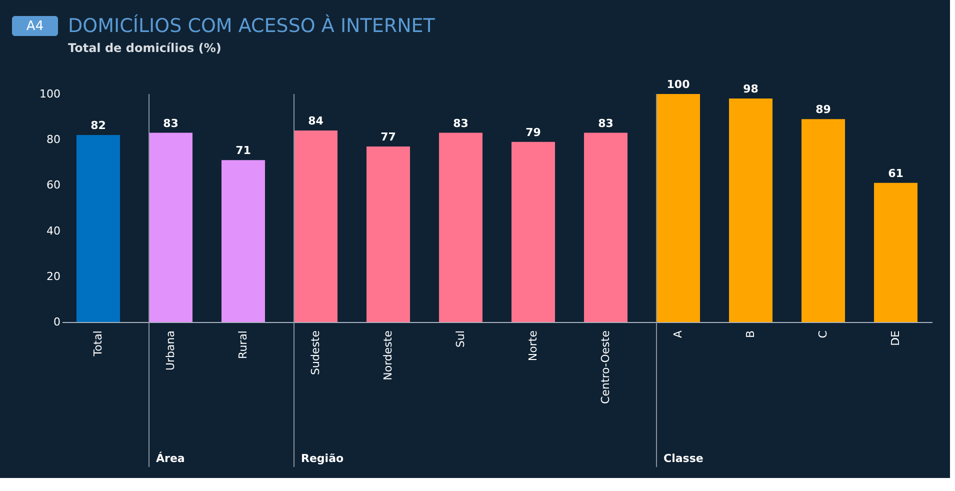 The height and width of the screenshot is (491, 955). I want to click on text: Região, so click(322, 458).